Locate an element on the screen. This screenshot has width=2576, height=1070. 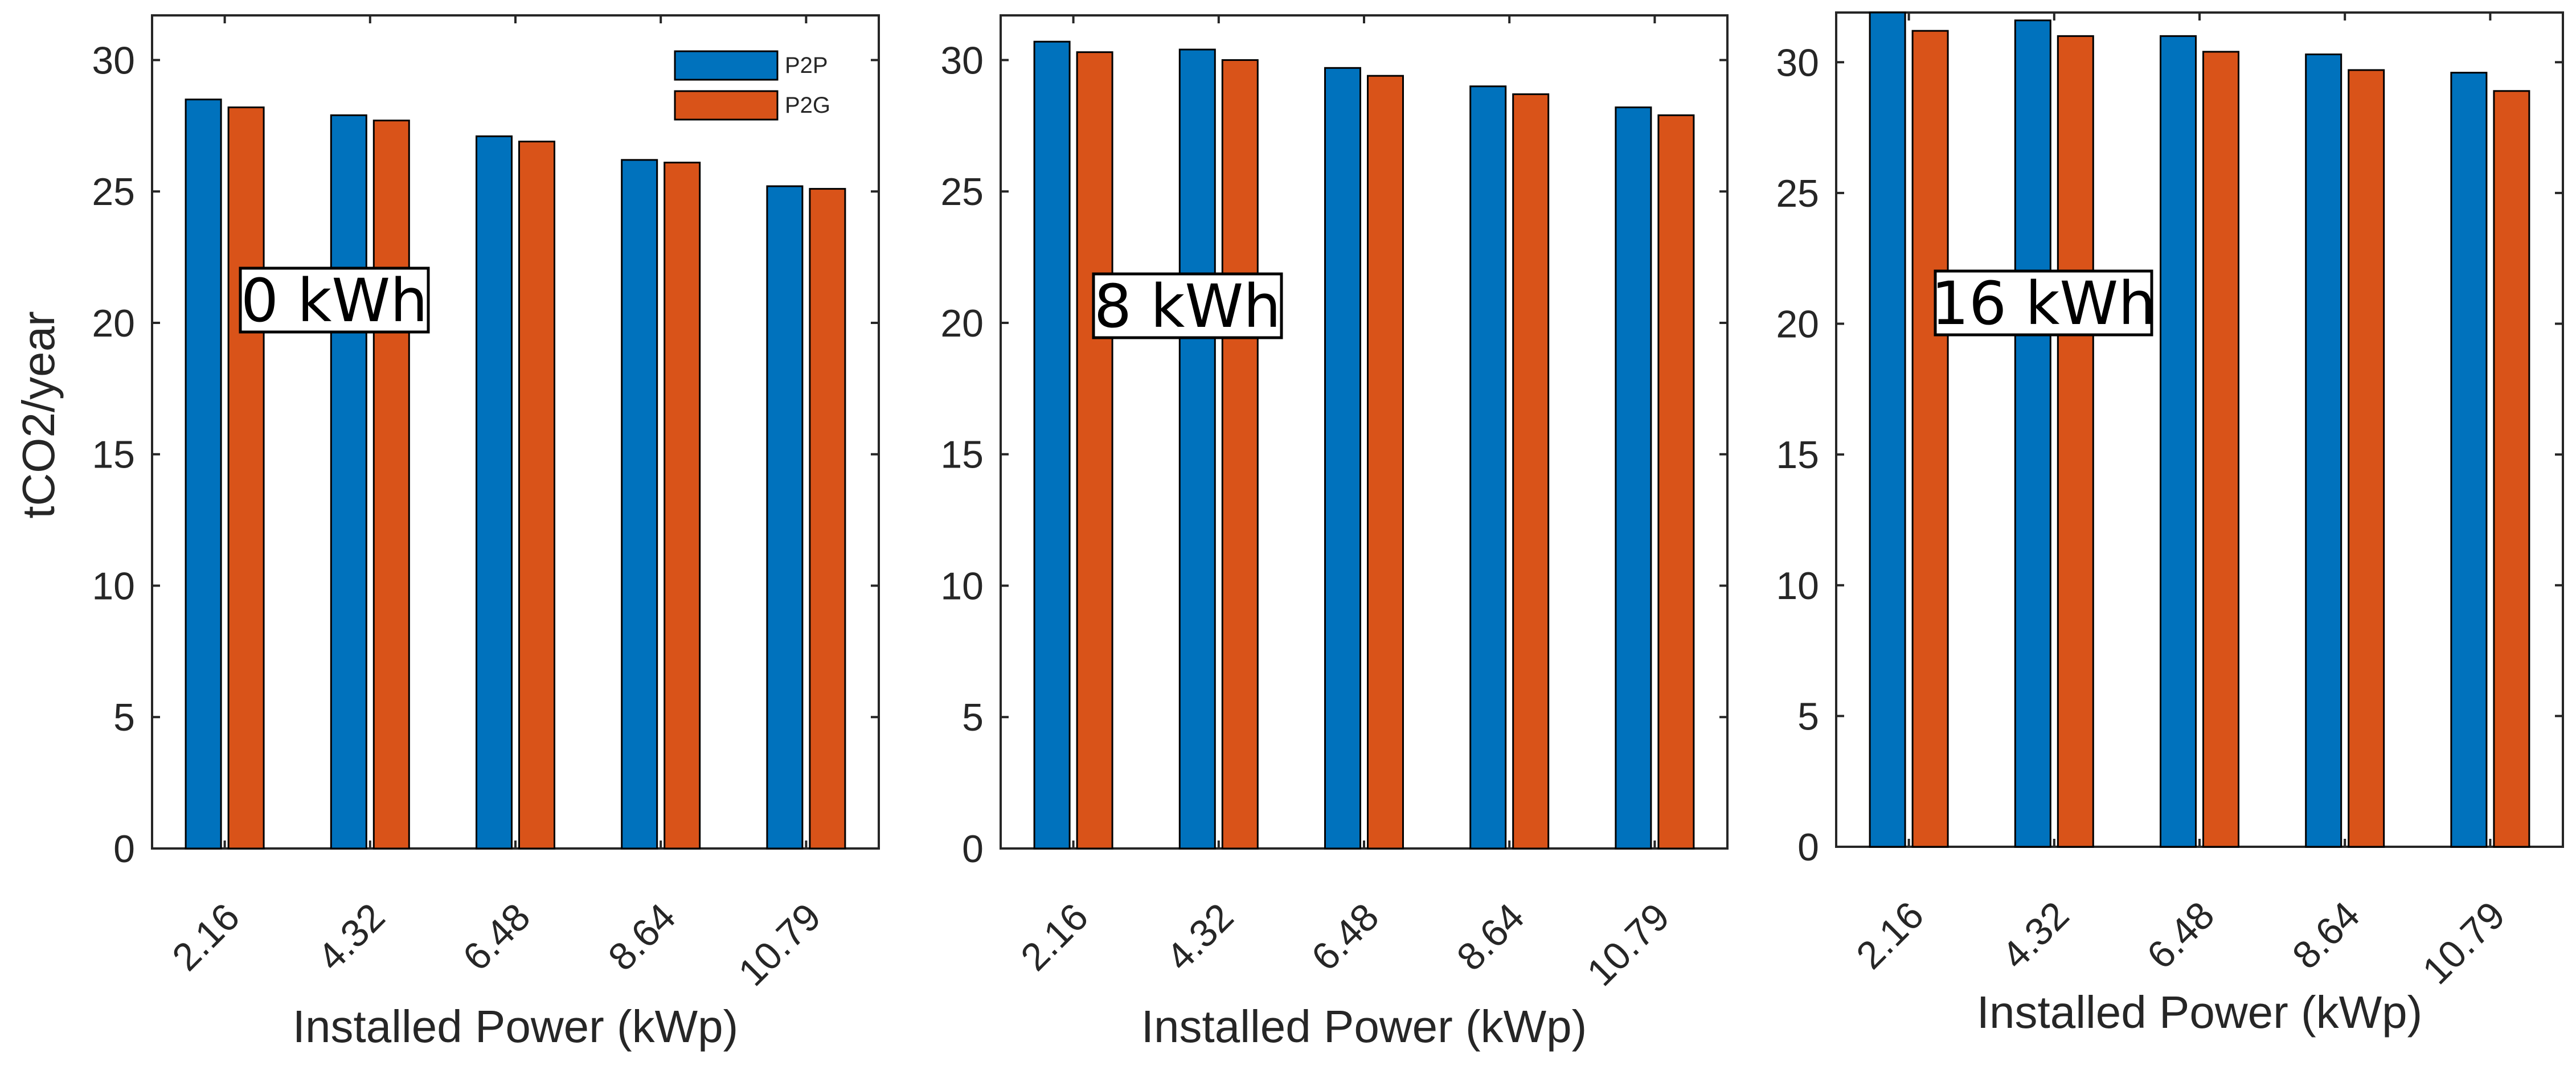
annotation-box: 0 kWh is located at coordinates (335, 300).